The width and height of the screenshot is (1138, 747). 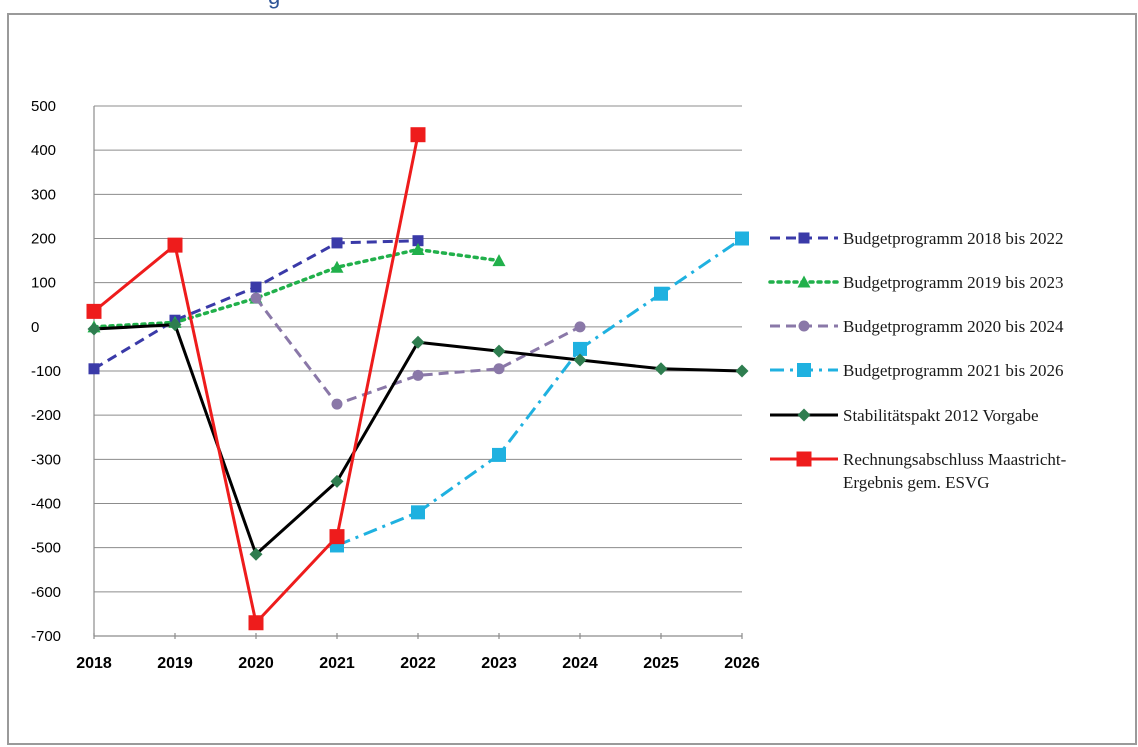 I want to click on legend-item-budgetprogramm-2021-bis-2026: Budgetprogramm 2021 bis 2026, so click(x=917, y=370).